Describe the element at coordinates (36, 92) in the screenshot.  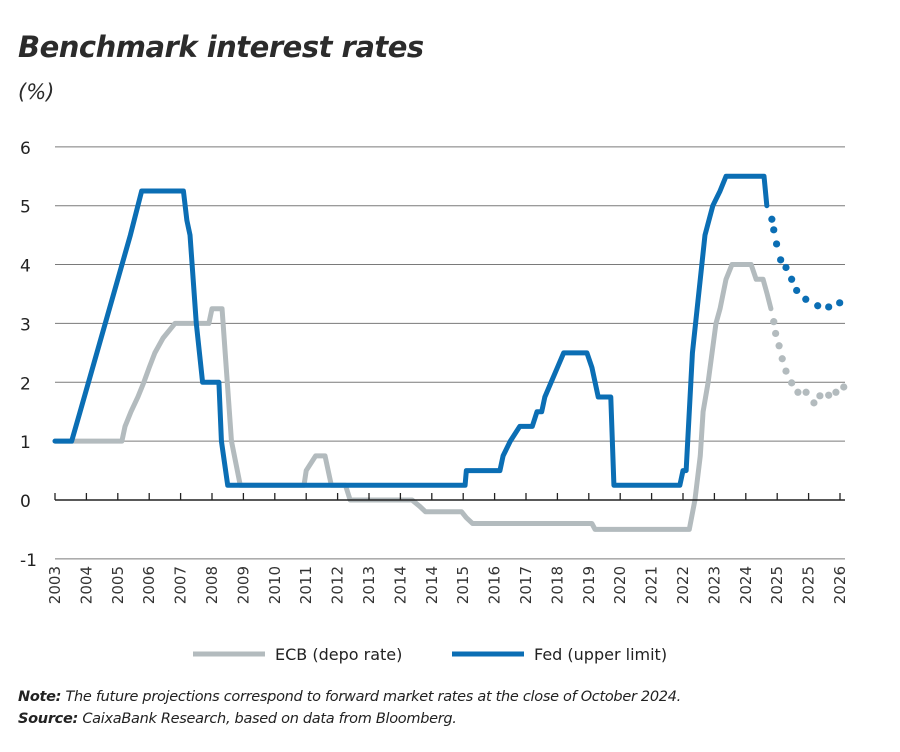
I see `chart-unit: (%)` at that location.